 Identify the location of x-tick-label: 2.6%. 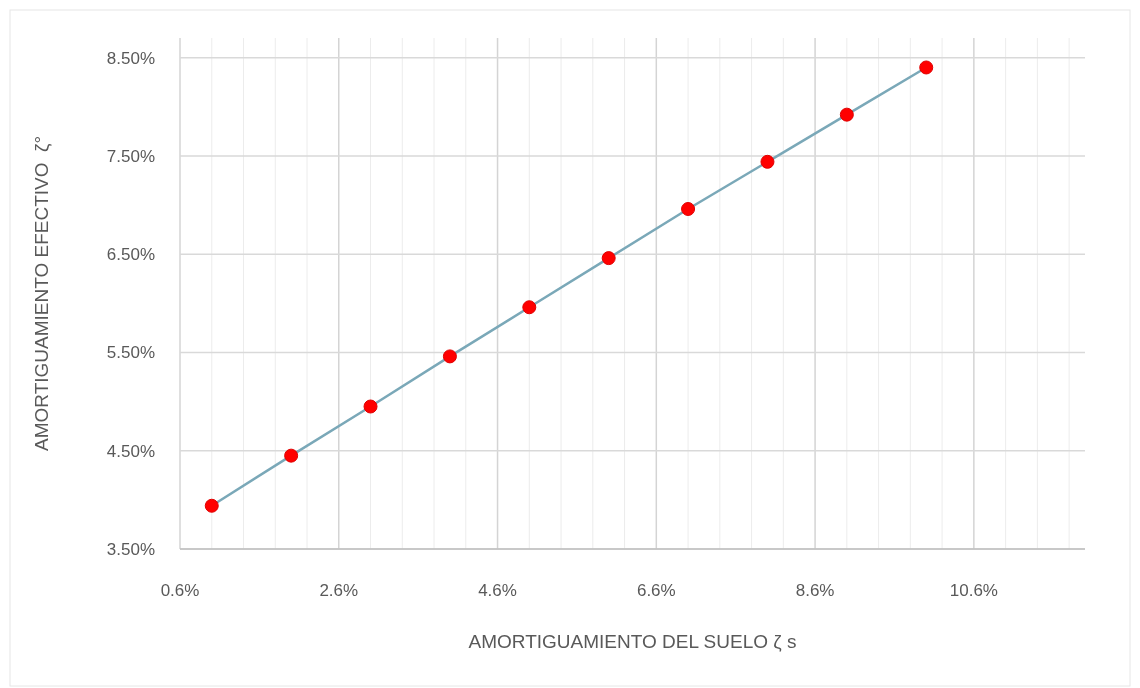
(339, 590).